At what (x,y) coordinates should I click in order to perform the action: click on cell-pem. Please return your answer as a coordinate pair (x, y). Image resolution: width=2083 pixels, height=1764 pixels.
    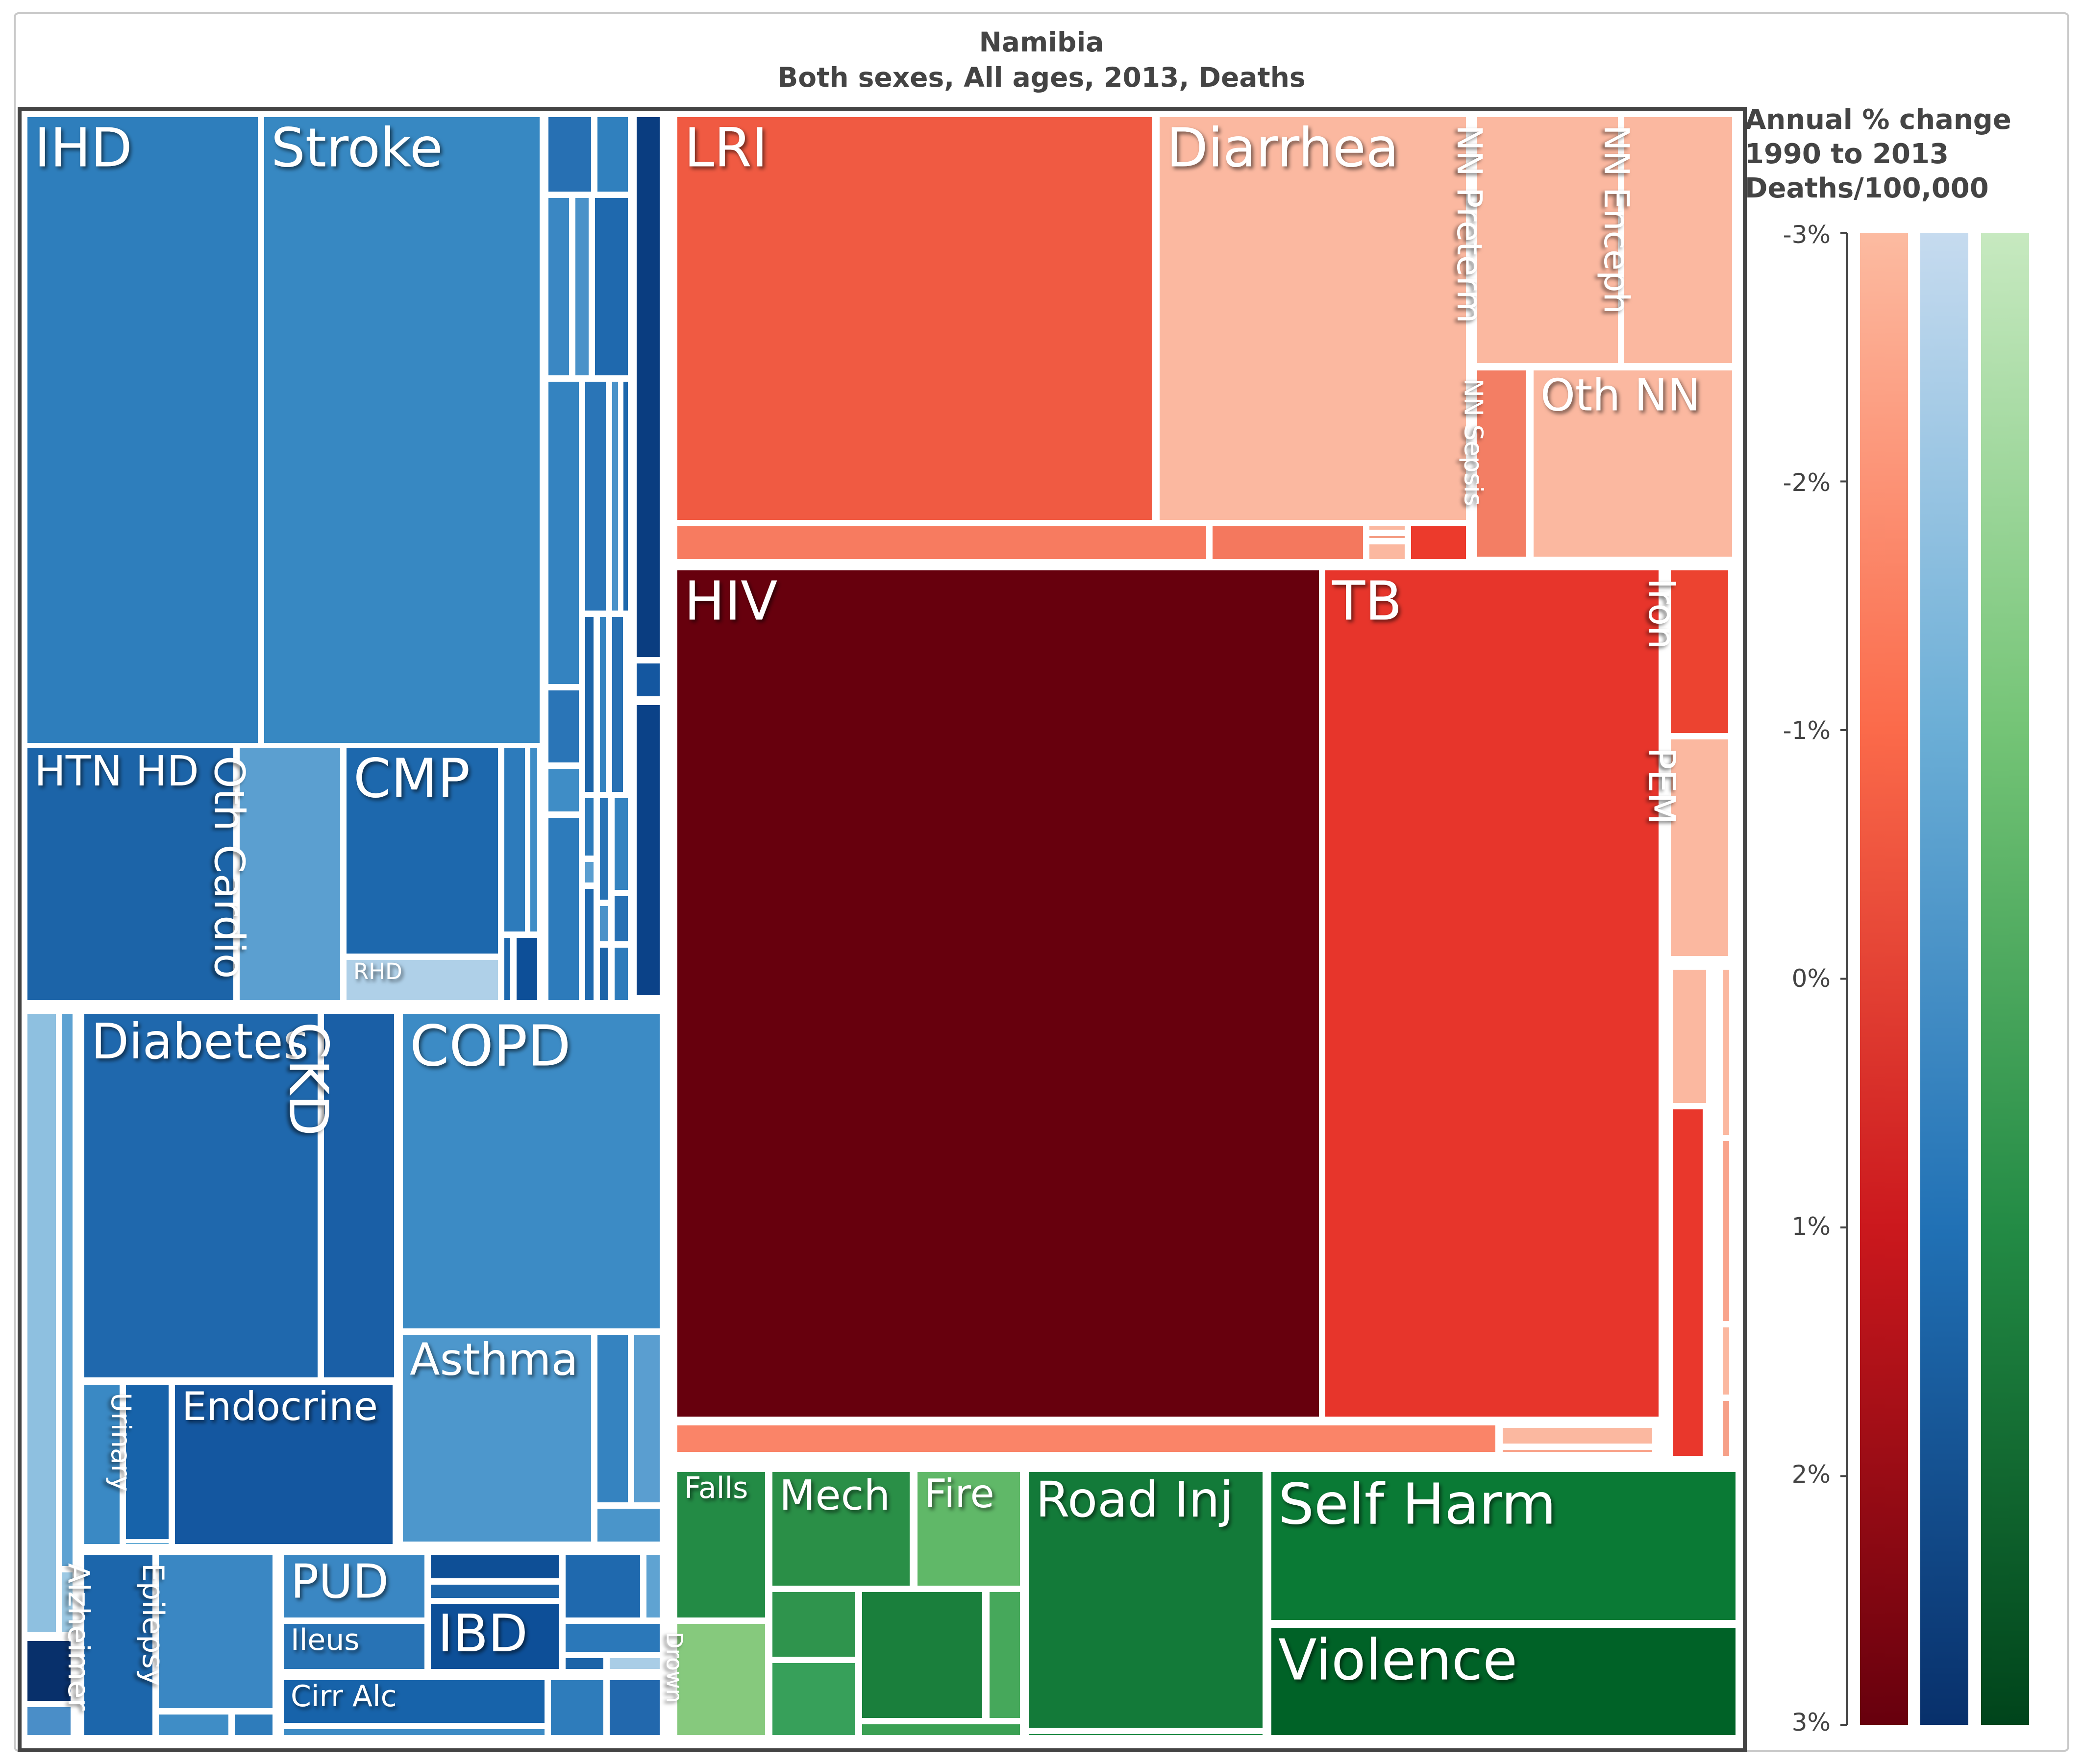
    Looking at the image, I should click on (1699, 847).